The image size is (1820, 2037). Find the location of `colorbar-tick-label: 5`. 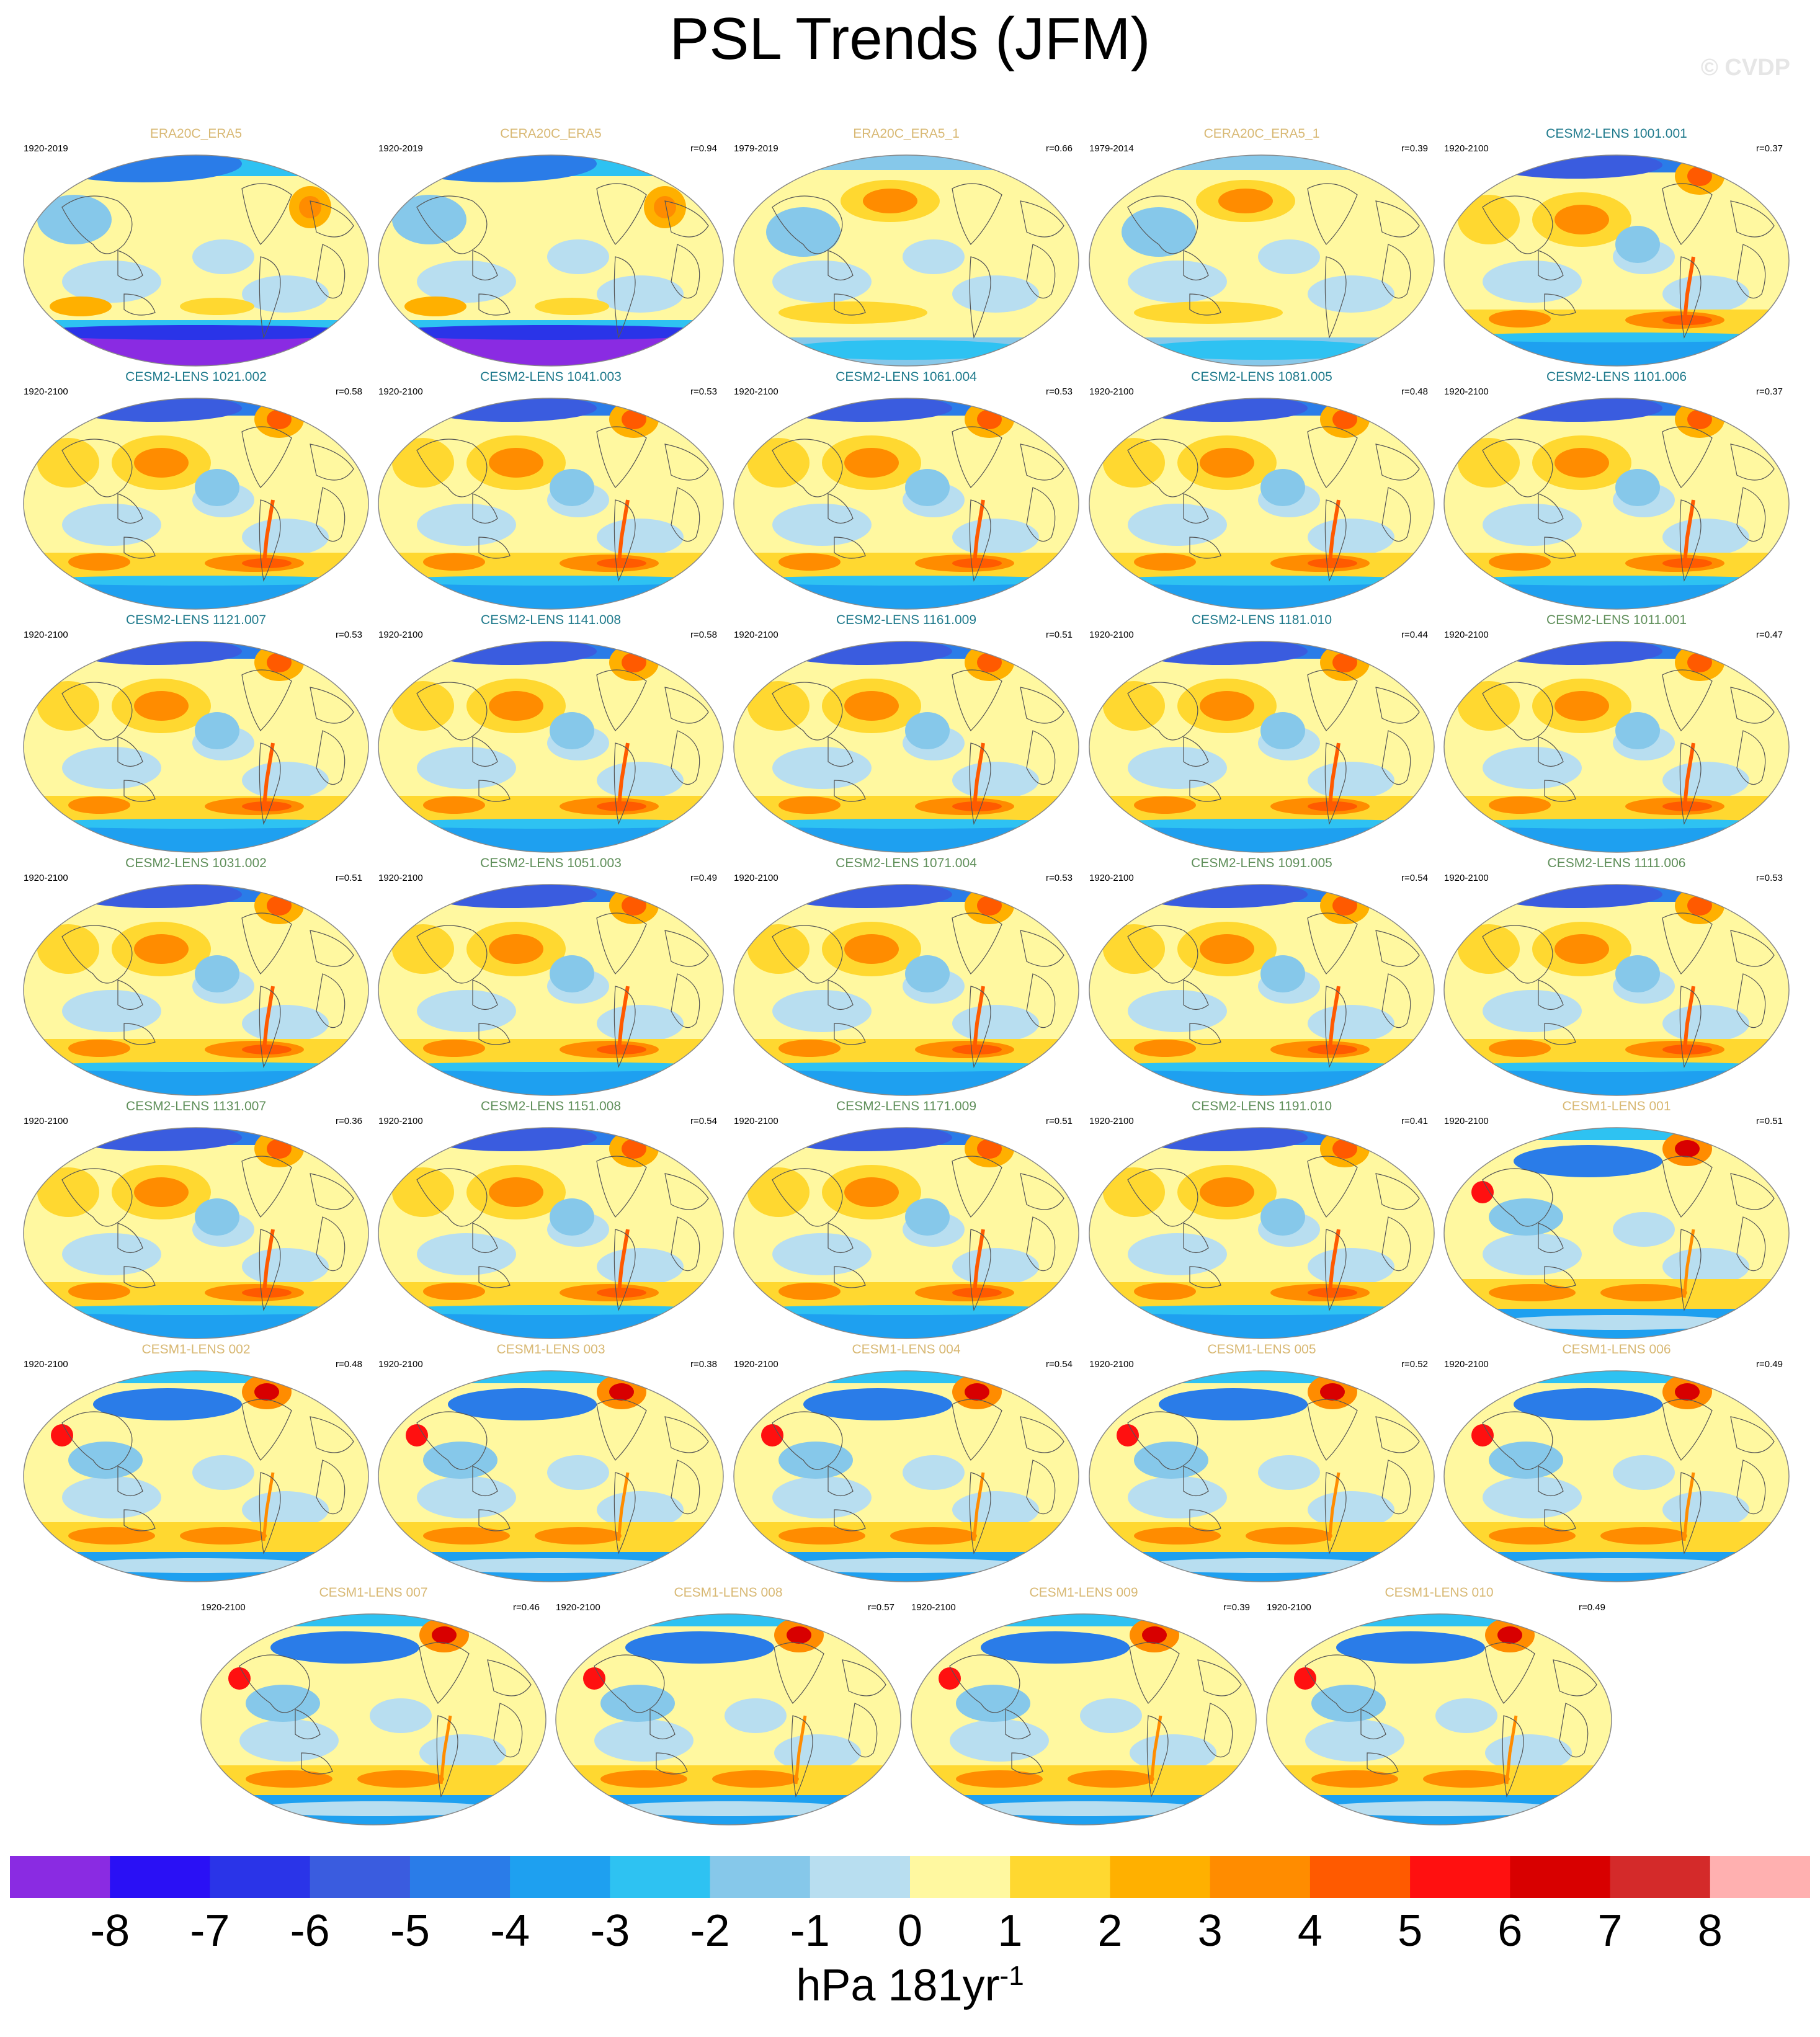

colorbar-tick-label: 5 is located at coordinates (1410, 1931).